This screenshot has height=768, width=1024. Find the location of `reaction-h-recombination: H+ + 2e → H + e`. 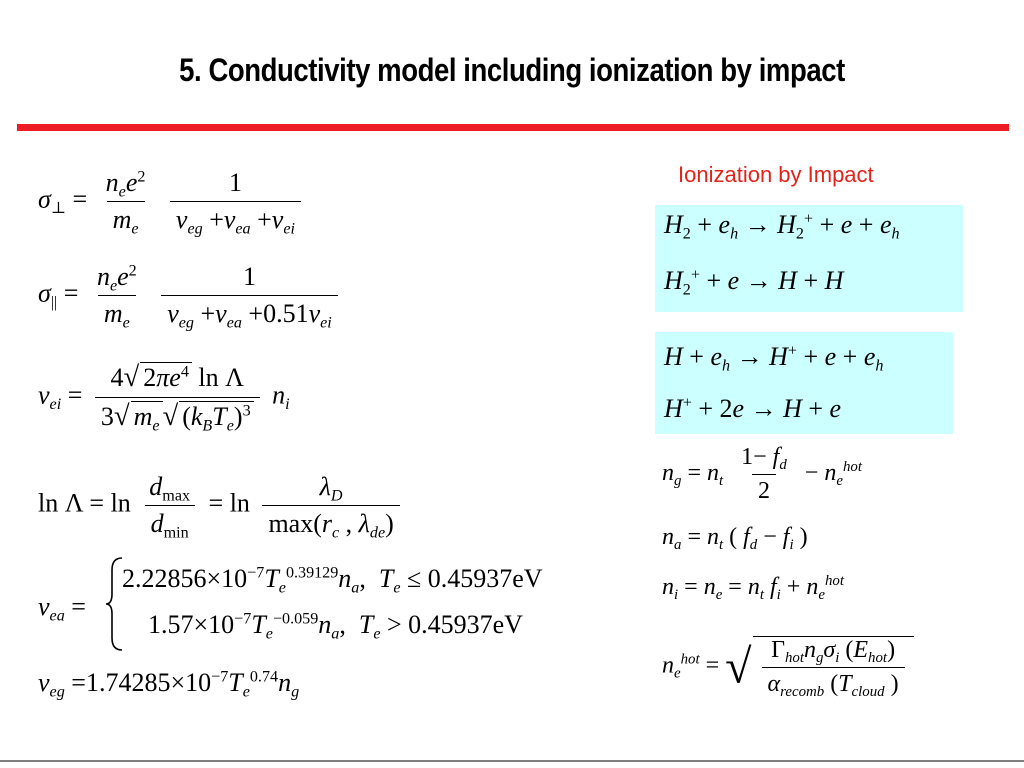

reaction-h-recombination: H+ + 2e → H + e is located at coordinates (753, 408).